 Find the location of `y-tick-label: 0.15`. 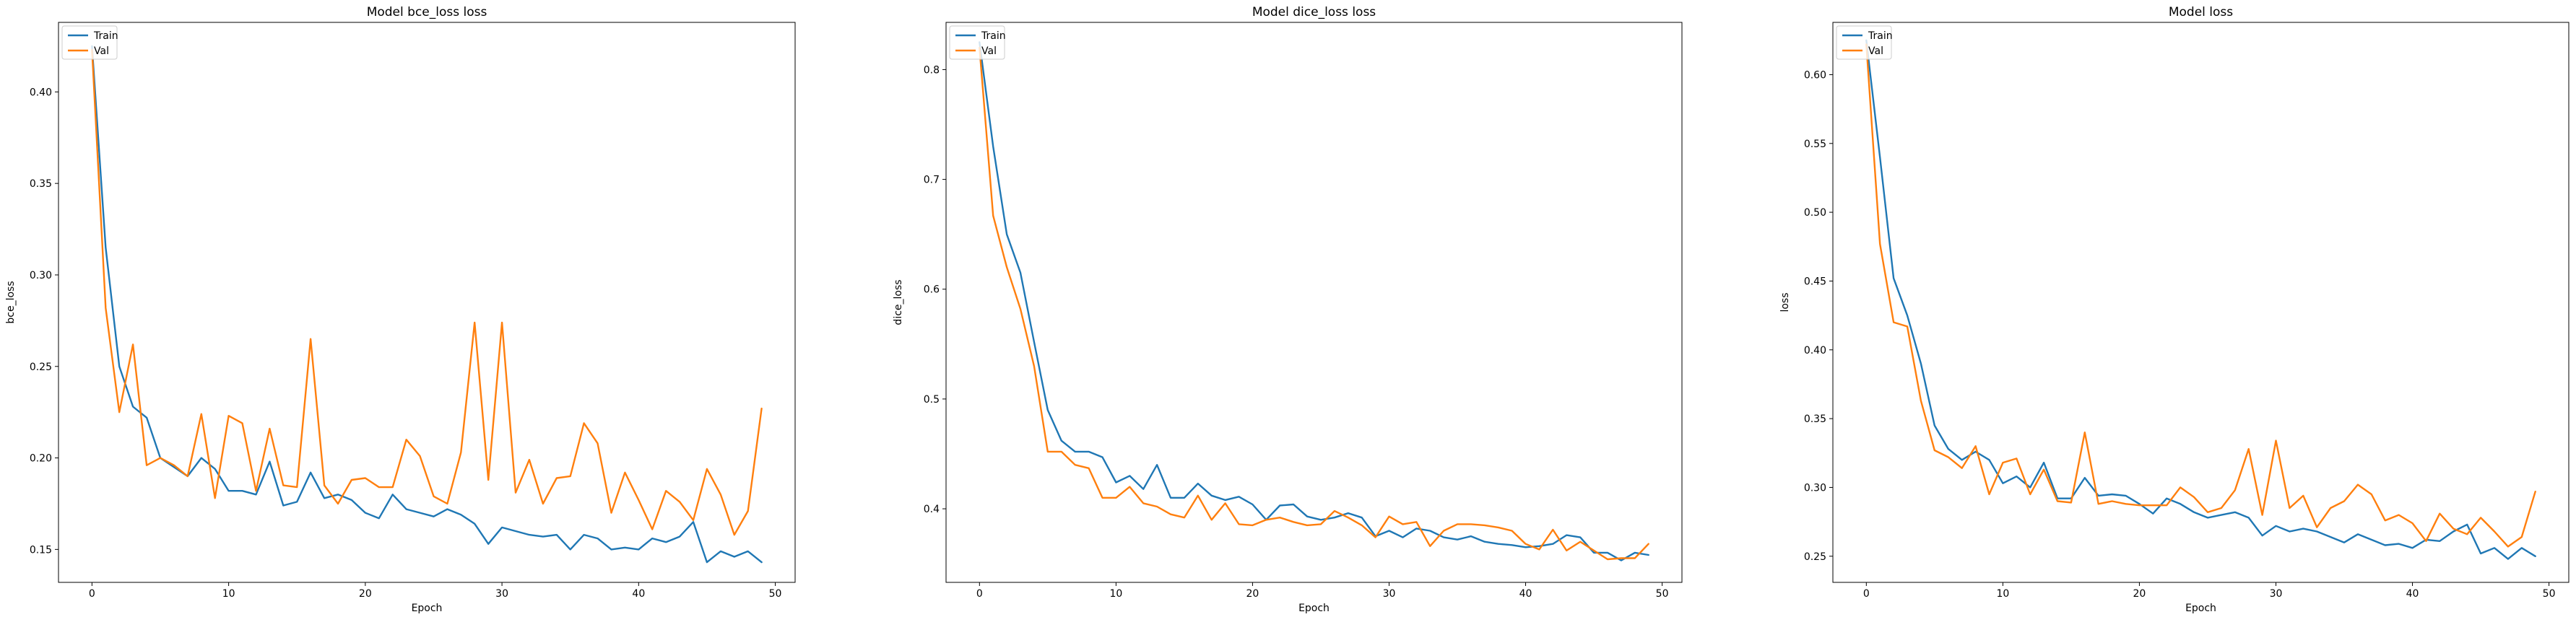

y-tick-label: 0.15 is located at coordinates (41, 550).